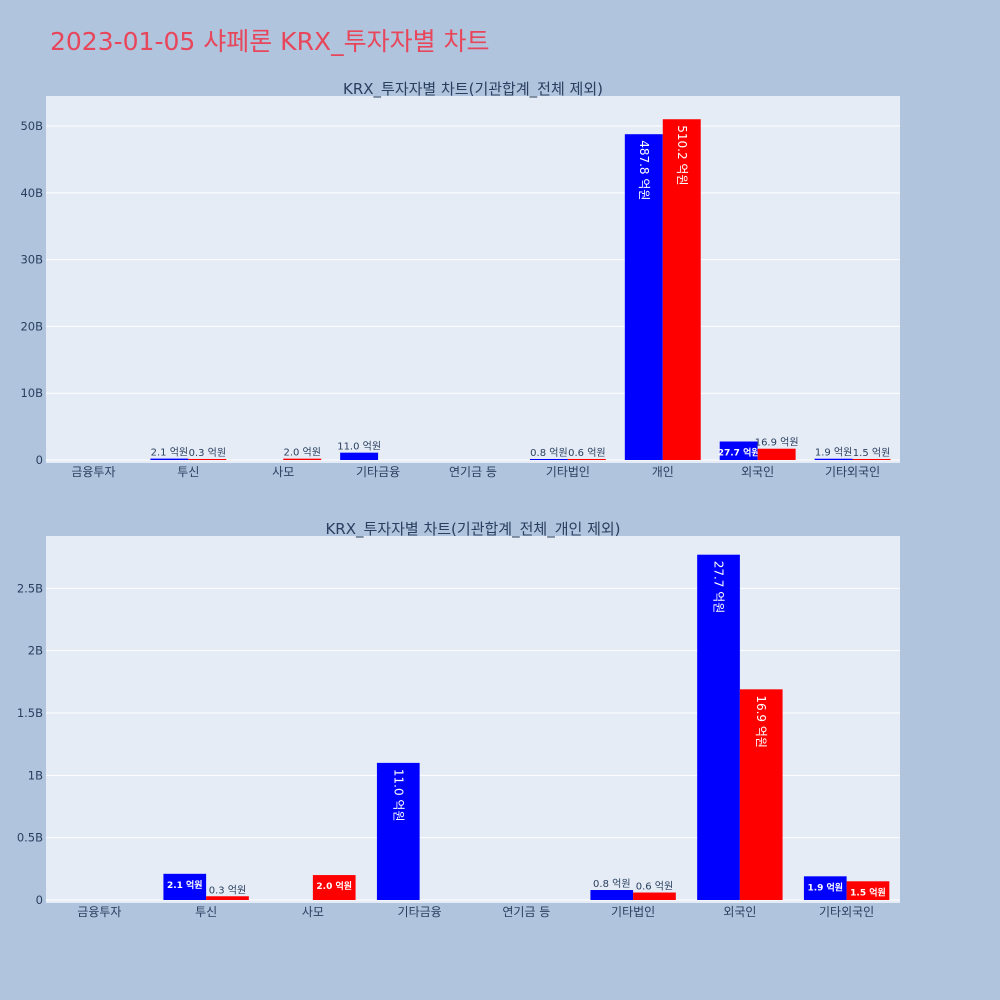 This screenshot has width=1000, height=1000. What do you see at coordinates (35, 651) in the screenshot?
I see `y-tick-label: 2B` at bounding box center [35, 651].